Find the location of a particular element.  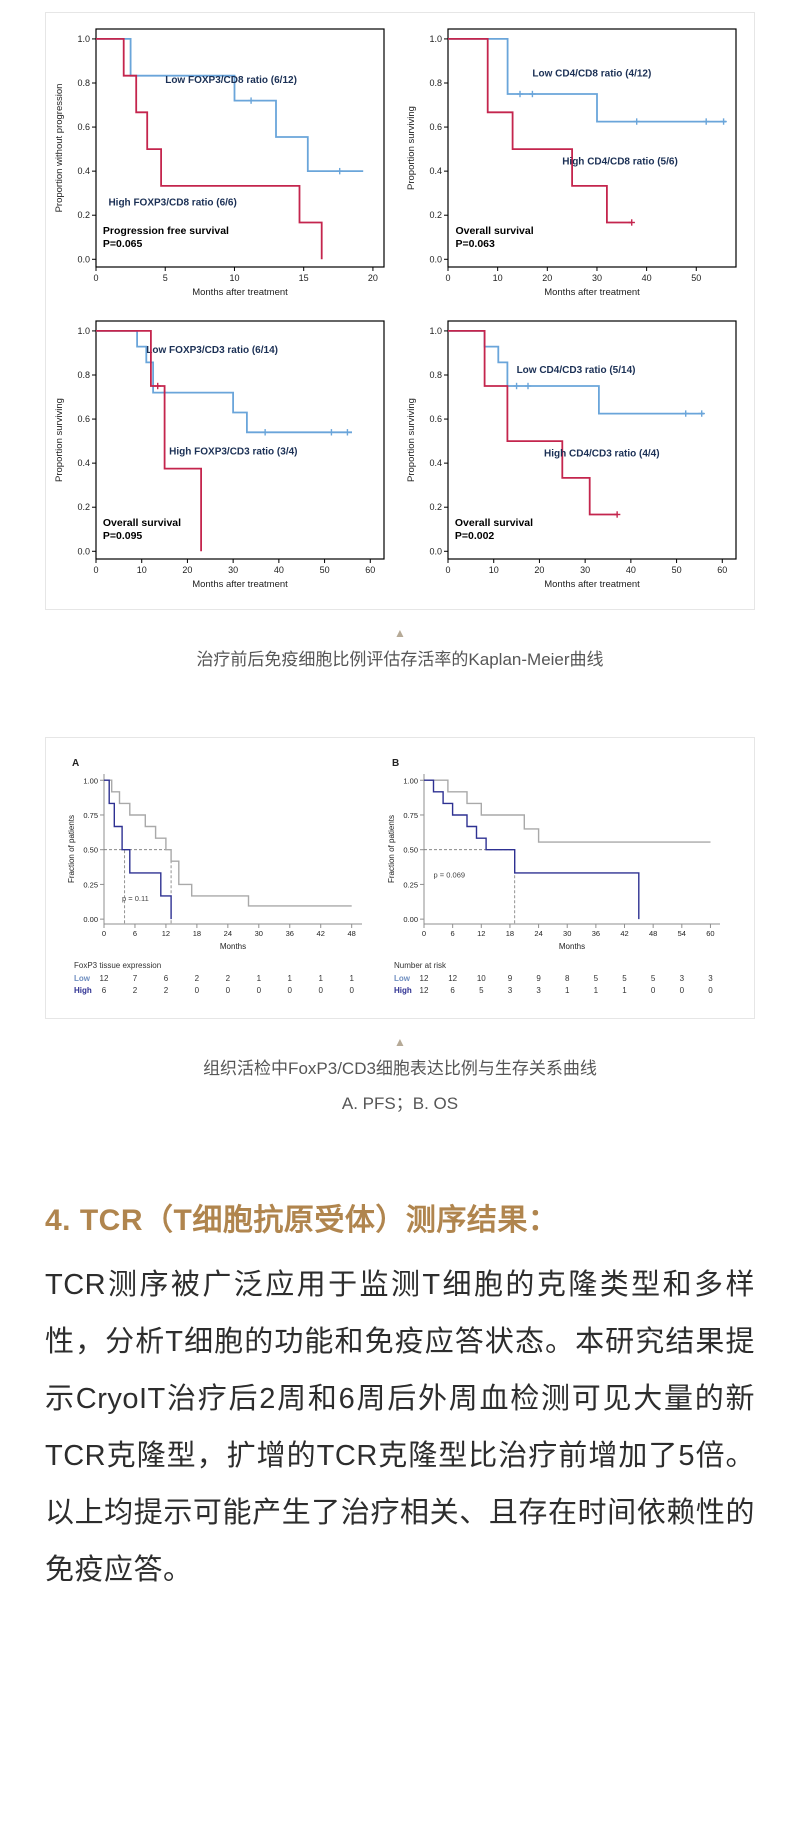

svg-text: Low FOXP3/CD3 ratio (6/14) is located at coordinates (212, 350).